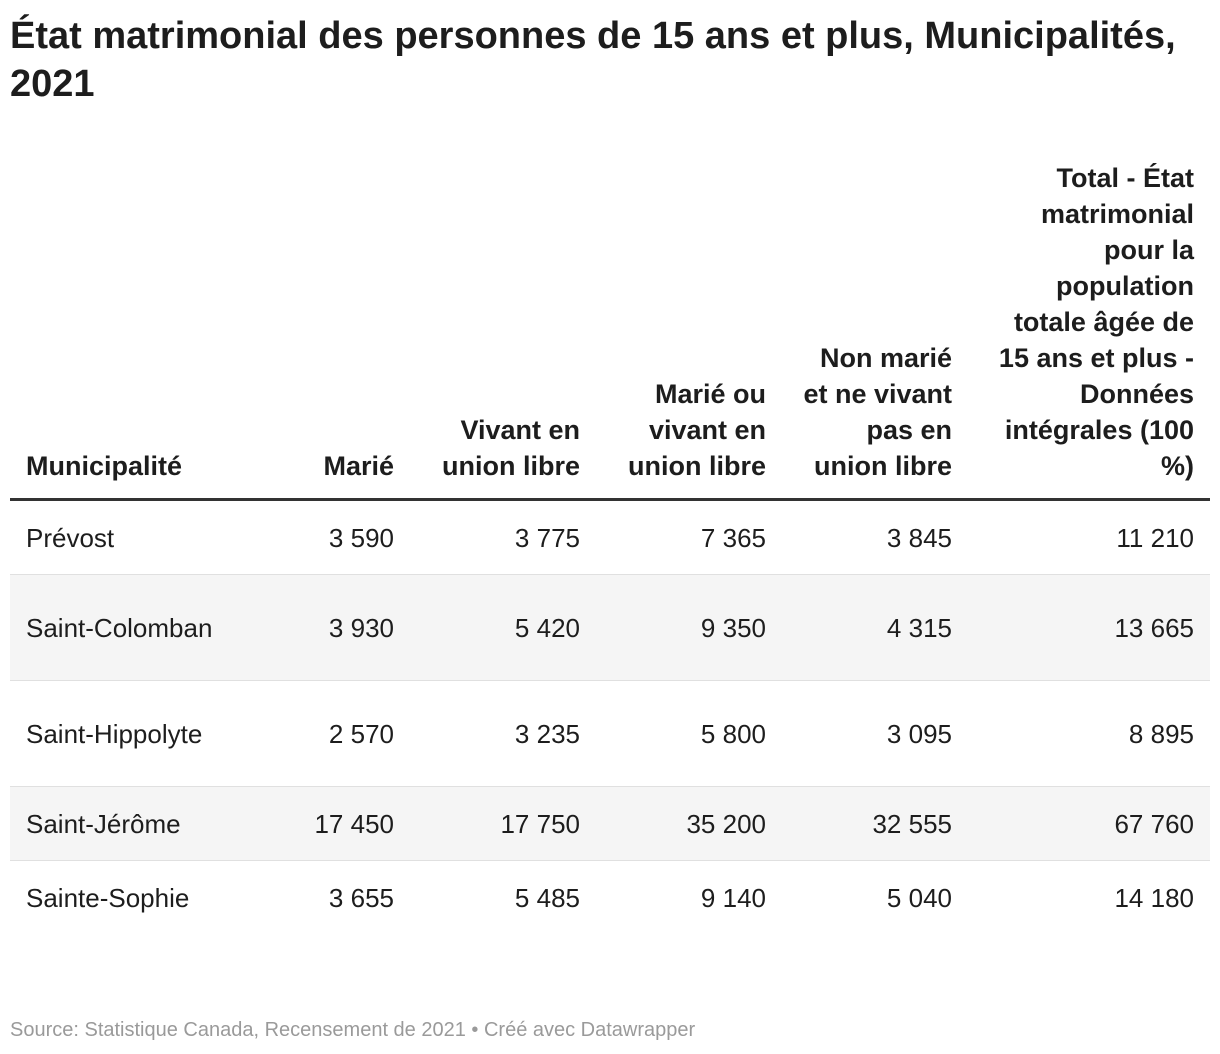 This screenshot has width=1220, height=1054. Describe the element at coordinates (1089, 733) in the screenshot. I see `table-cell: 8 895` at that location.